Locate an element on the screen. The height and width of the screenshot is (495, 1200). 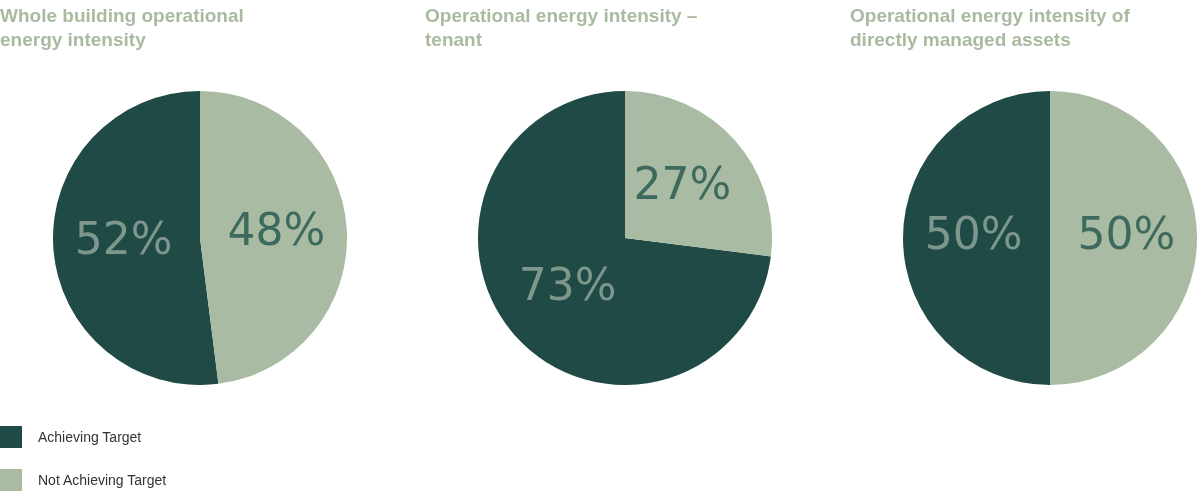
data-label: 73% is located at coordinates (567, 284).